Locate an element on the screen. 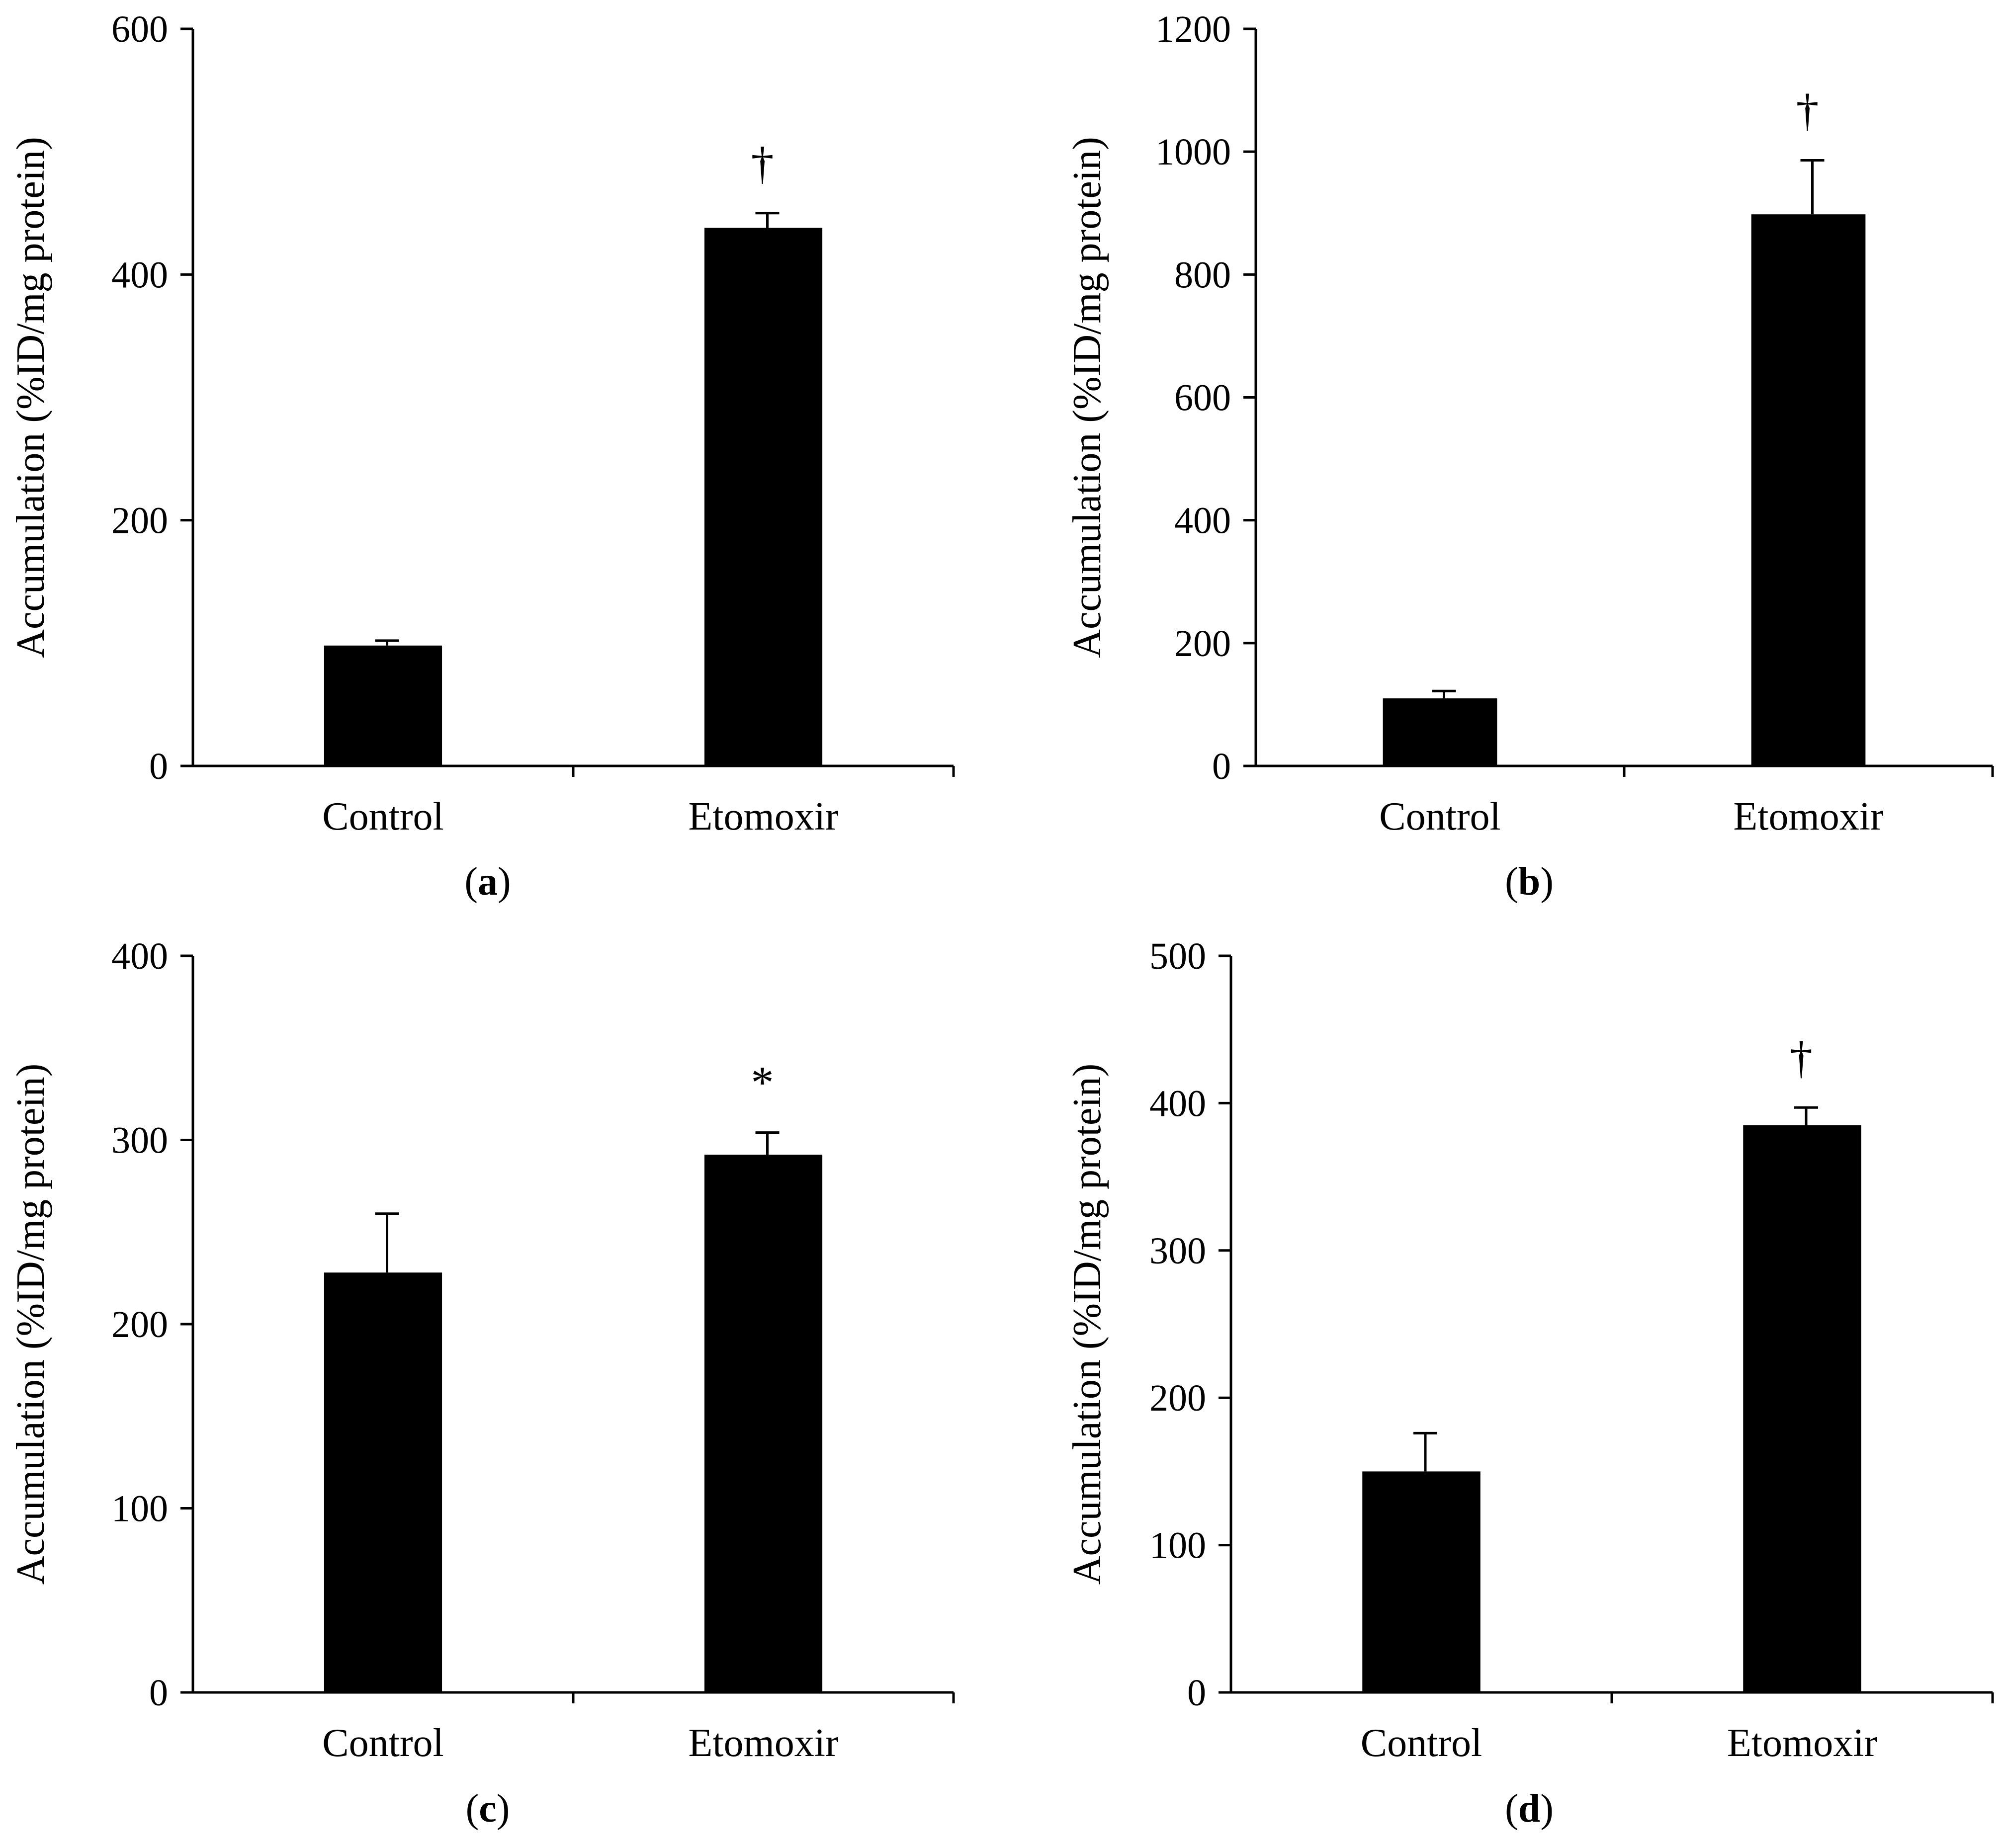 This screenshot has height=1848, width=2007. y-tick-label: 500 is located at coordinates (1177, 956).